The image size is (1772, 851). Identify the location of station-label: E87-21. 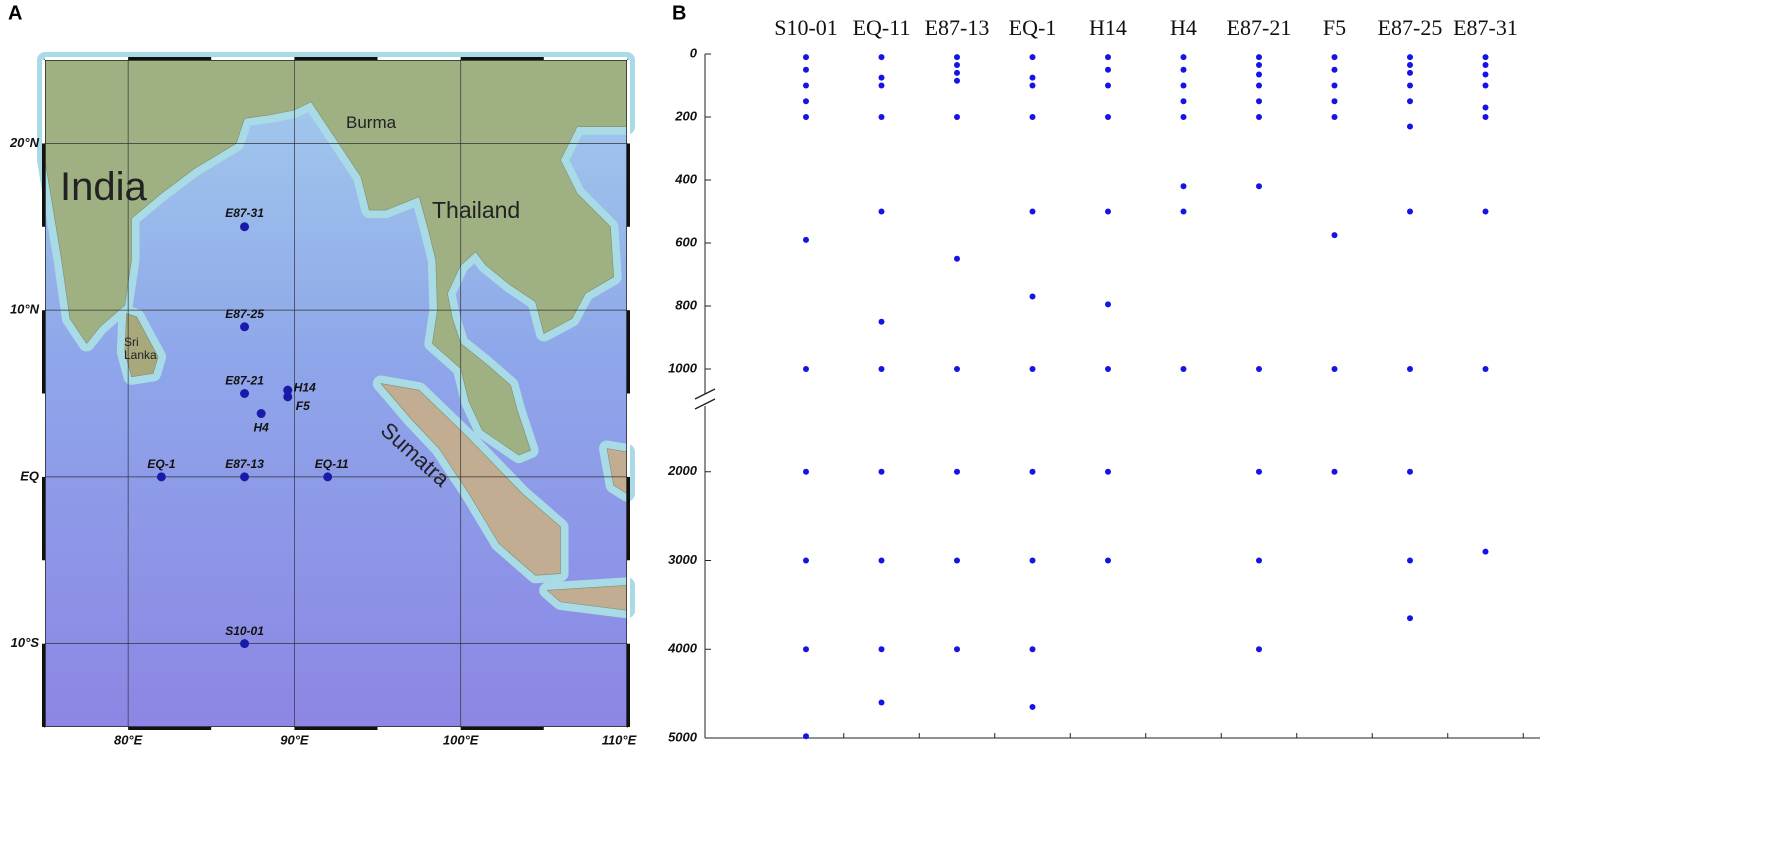
(244, 381).